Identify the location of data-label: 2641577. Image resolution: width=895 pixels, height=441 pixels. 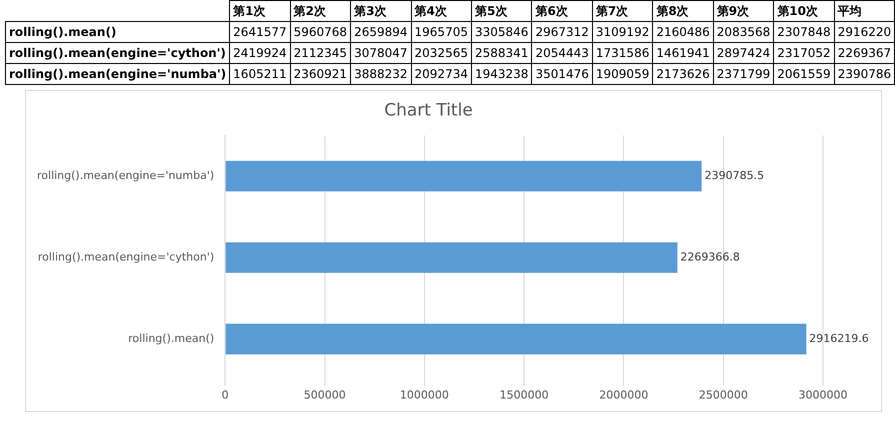
(260, 32).